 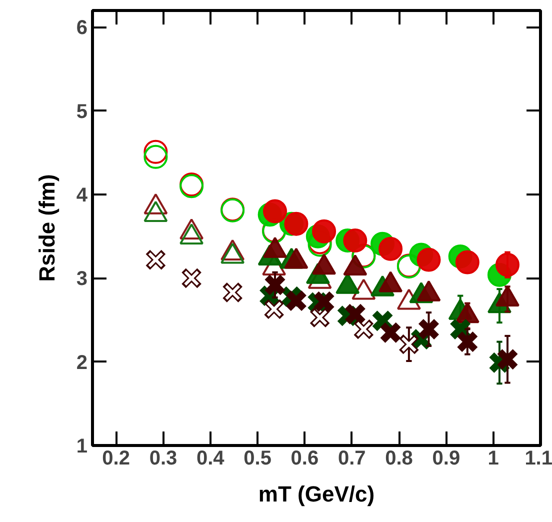 I want to click on x-tick-label: 0.6, so click(x=304, y=459).